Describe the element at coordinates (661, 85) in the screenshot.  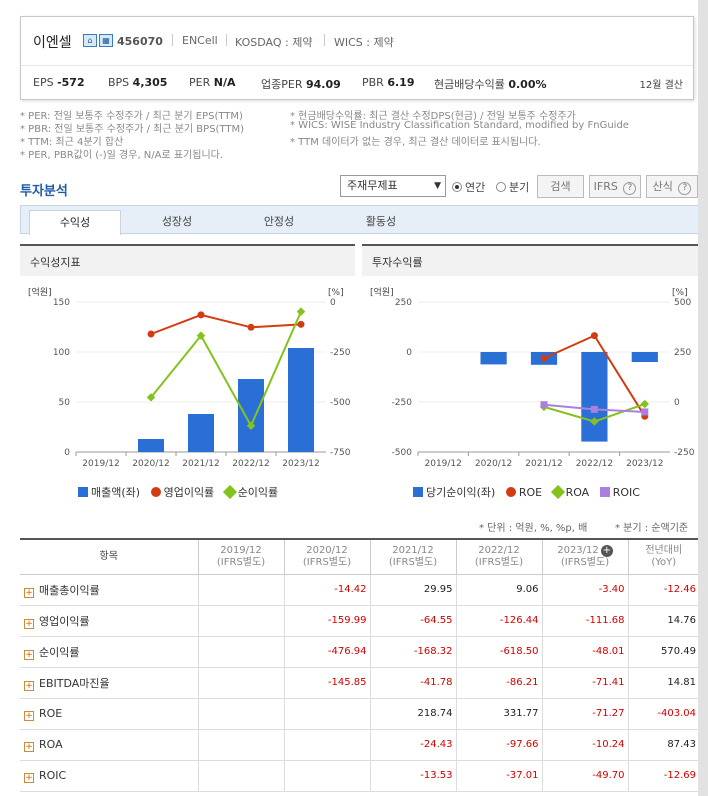
I see `fiscal-month: 12월 결산` at that location.